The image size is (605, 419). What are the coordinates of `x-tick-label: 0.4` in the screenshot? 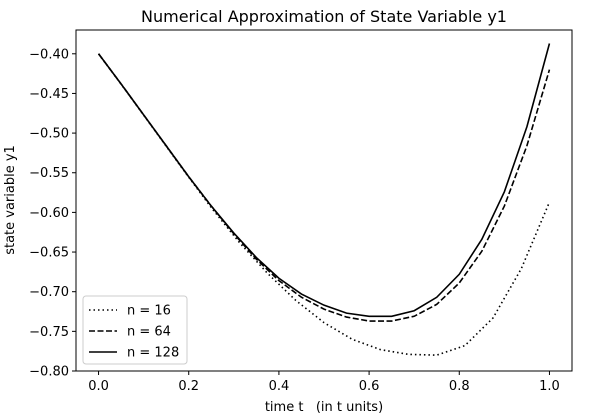 It's located at (279, 386).